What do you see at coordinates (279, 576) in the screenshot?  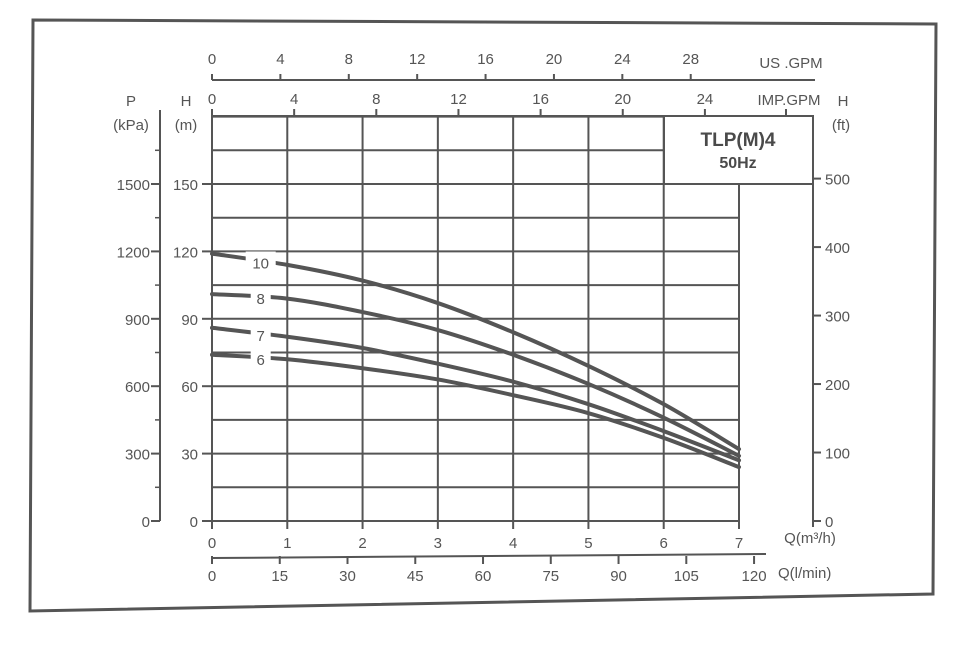 I see `flow-lmin-tick-label: 15` at bounding box center [279, 576].